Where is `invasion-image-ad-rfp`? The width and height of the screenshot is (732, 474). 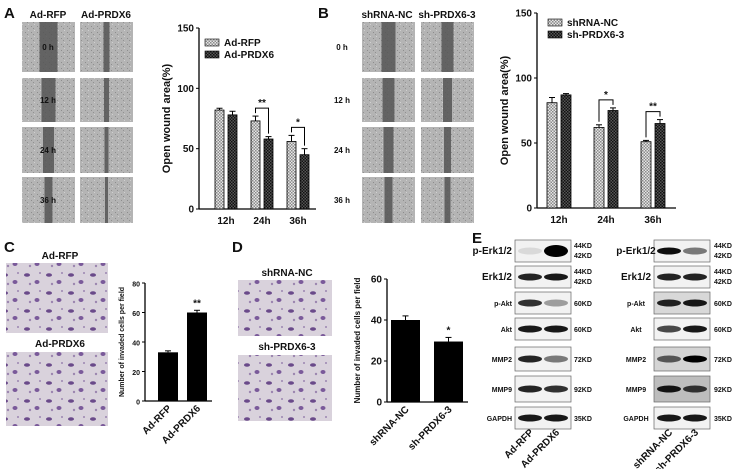
invasion-image-ad-rfp is located at coordinates (57, 298).